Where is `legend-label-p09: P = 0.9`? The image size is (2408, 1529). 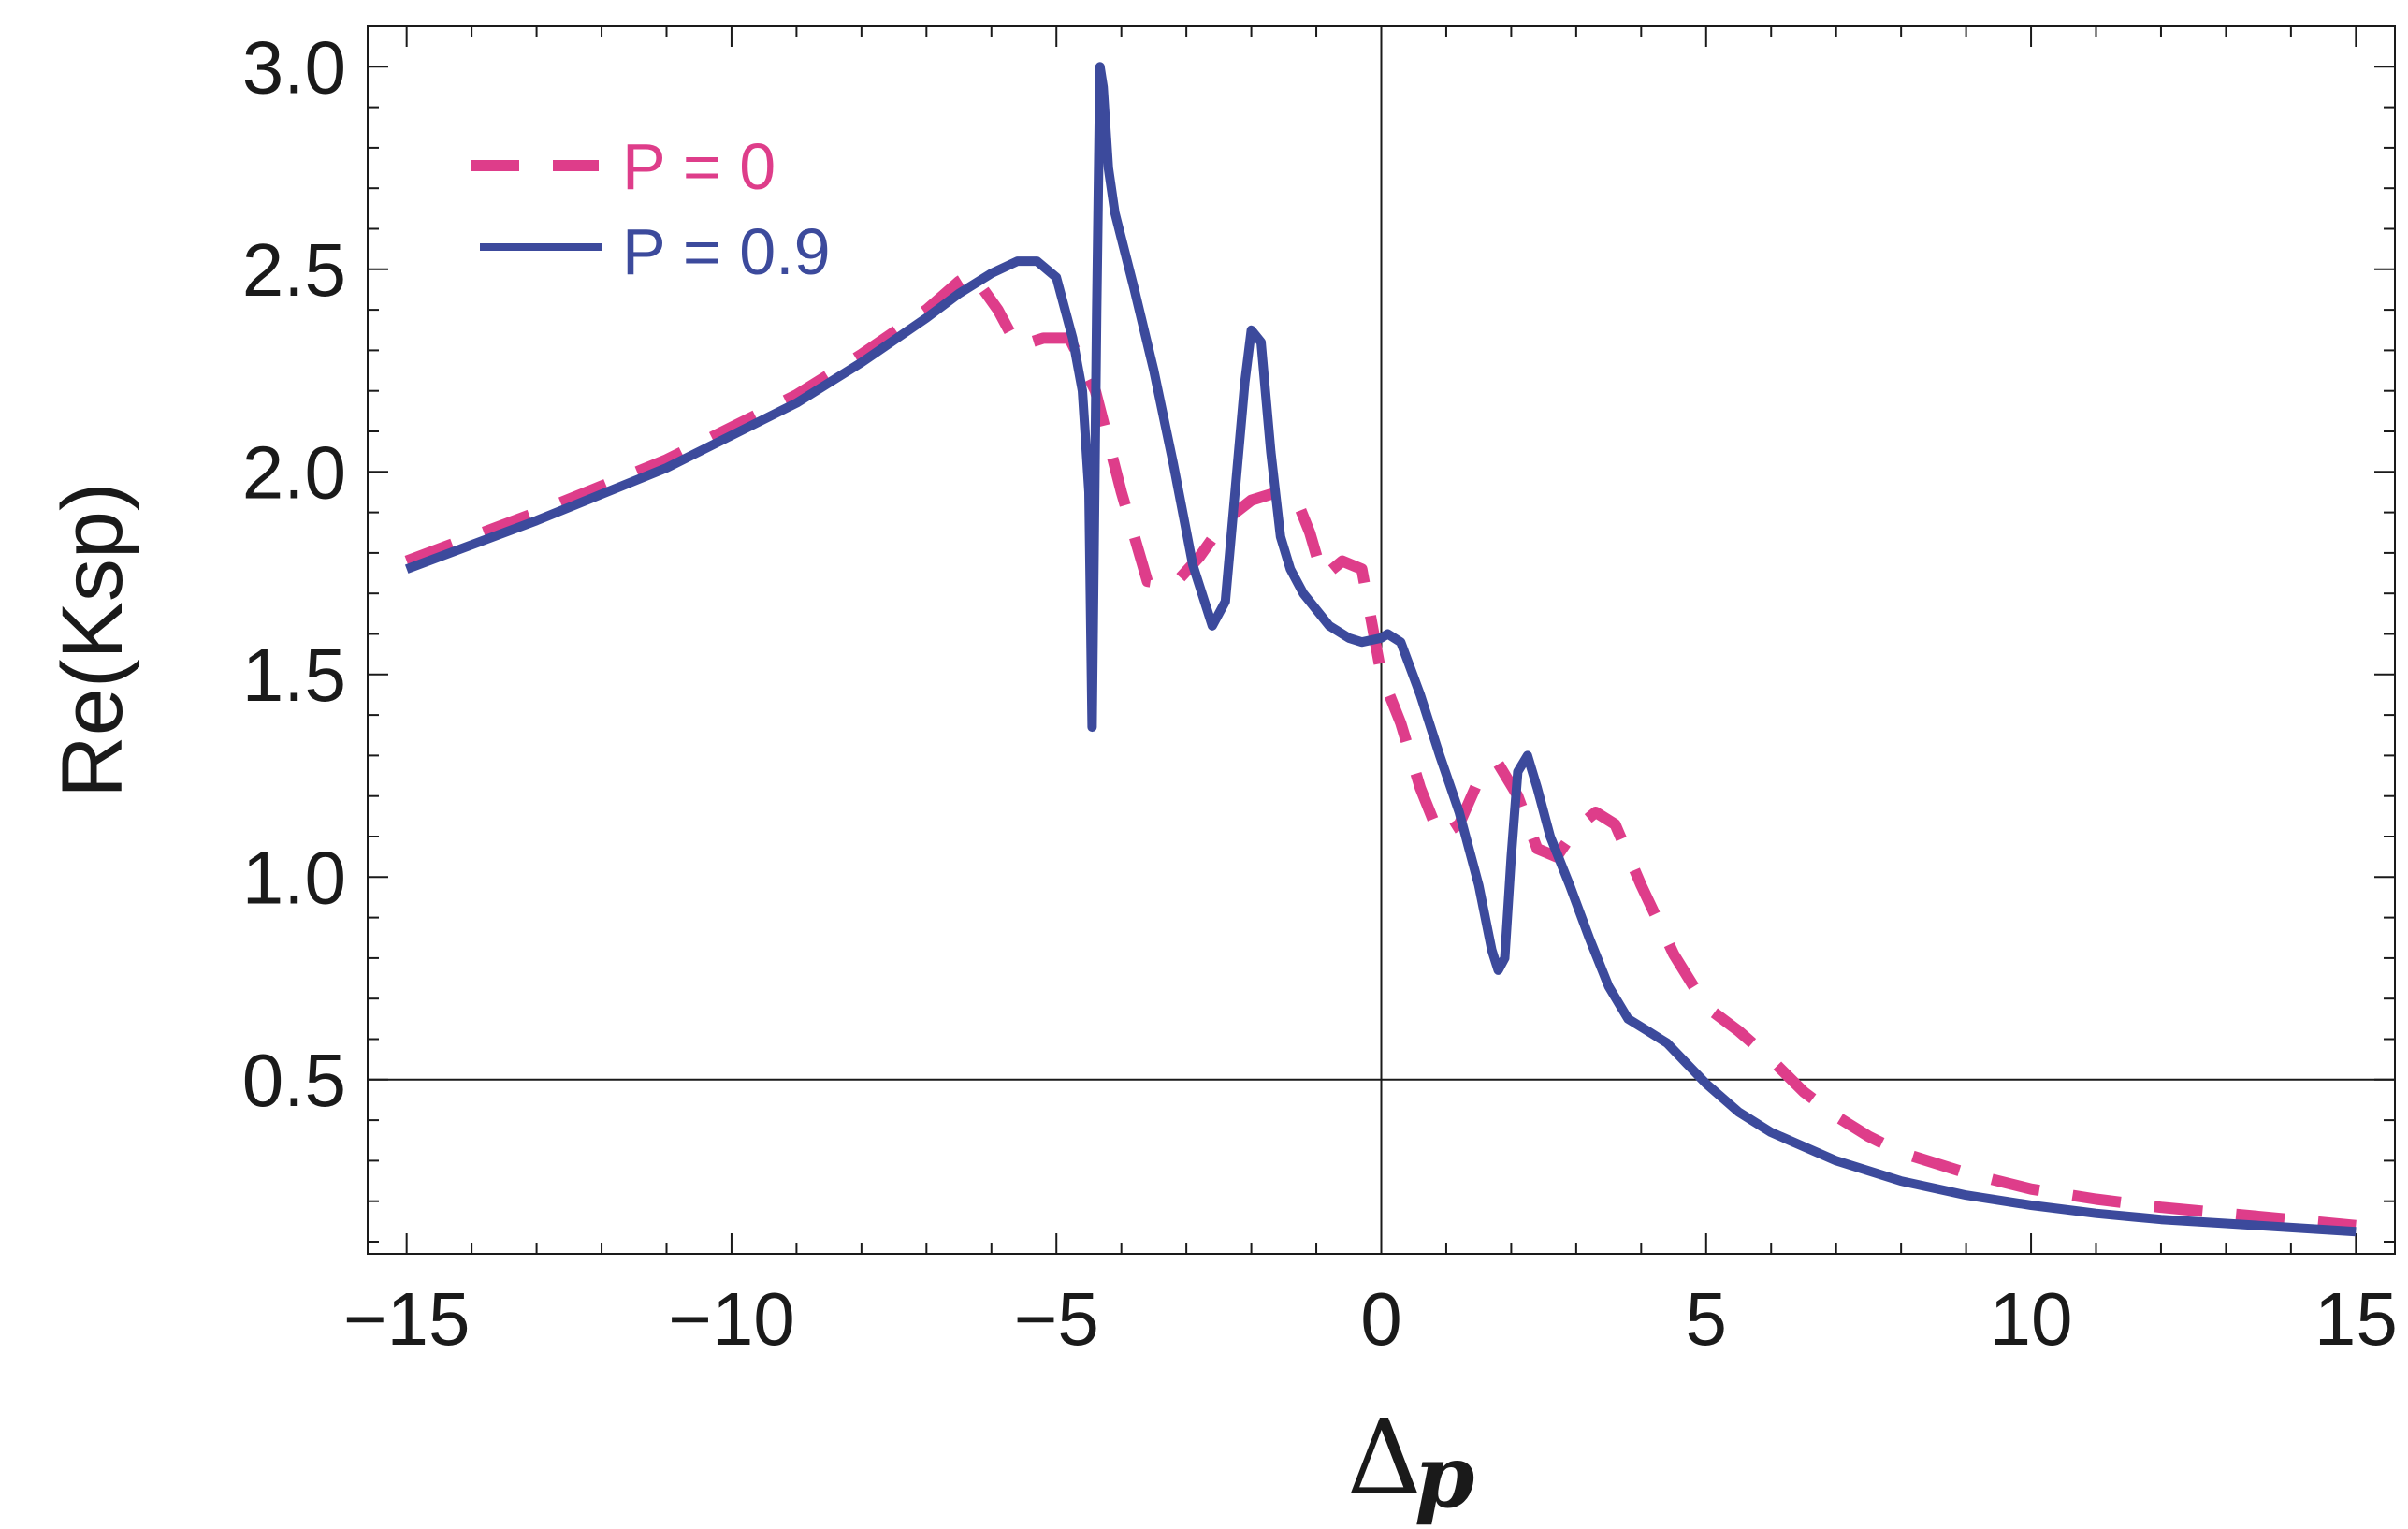
legend-label-p09: P = 0.9 is located at coordinates (727, 252).